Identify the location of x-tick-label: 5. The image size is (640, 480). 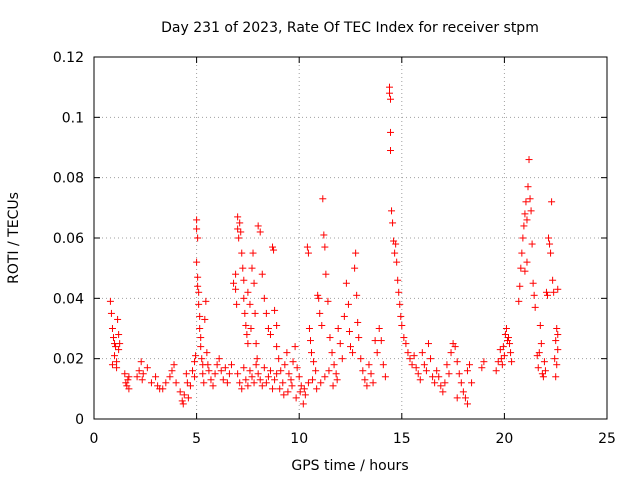
(196, 439).